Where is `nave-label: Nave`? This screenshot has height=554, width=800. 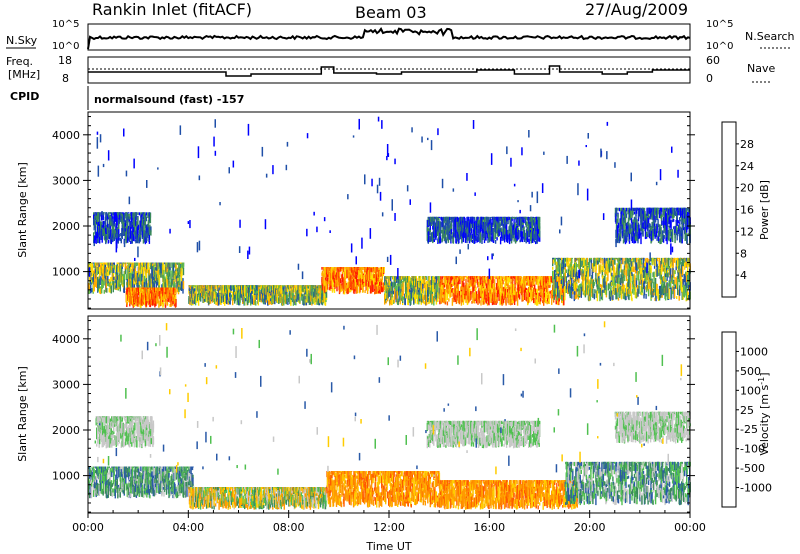
nave-label: Nave is located at coordinates (761, 68).